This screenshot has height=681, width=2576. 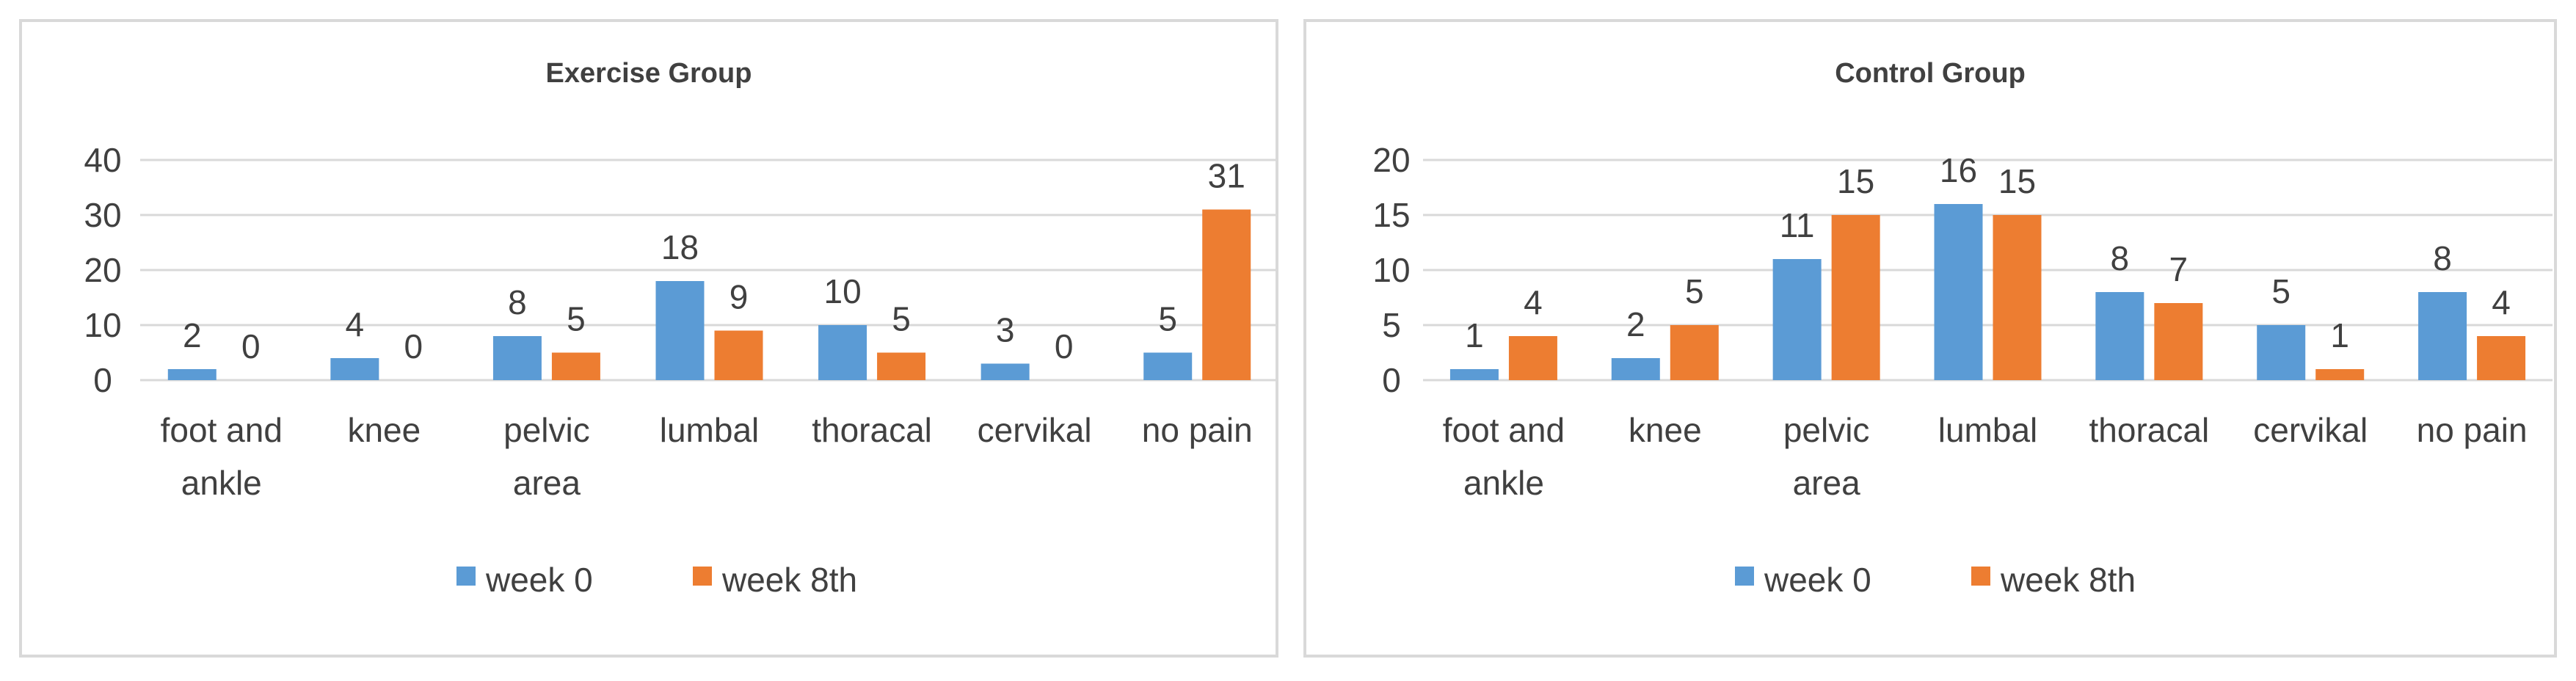 I want to click on data-label: 16, so click(x=1958, y=170).